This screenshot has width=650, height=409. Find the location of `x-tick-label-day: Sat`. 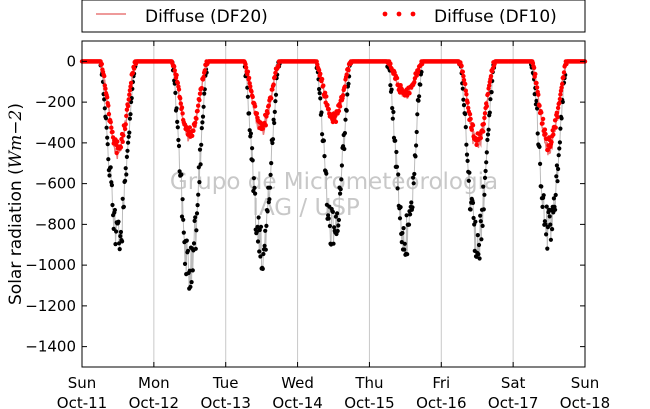

x-tick-label-day: Sat is located at coordinates (513, 383).